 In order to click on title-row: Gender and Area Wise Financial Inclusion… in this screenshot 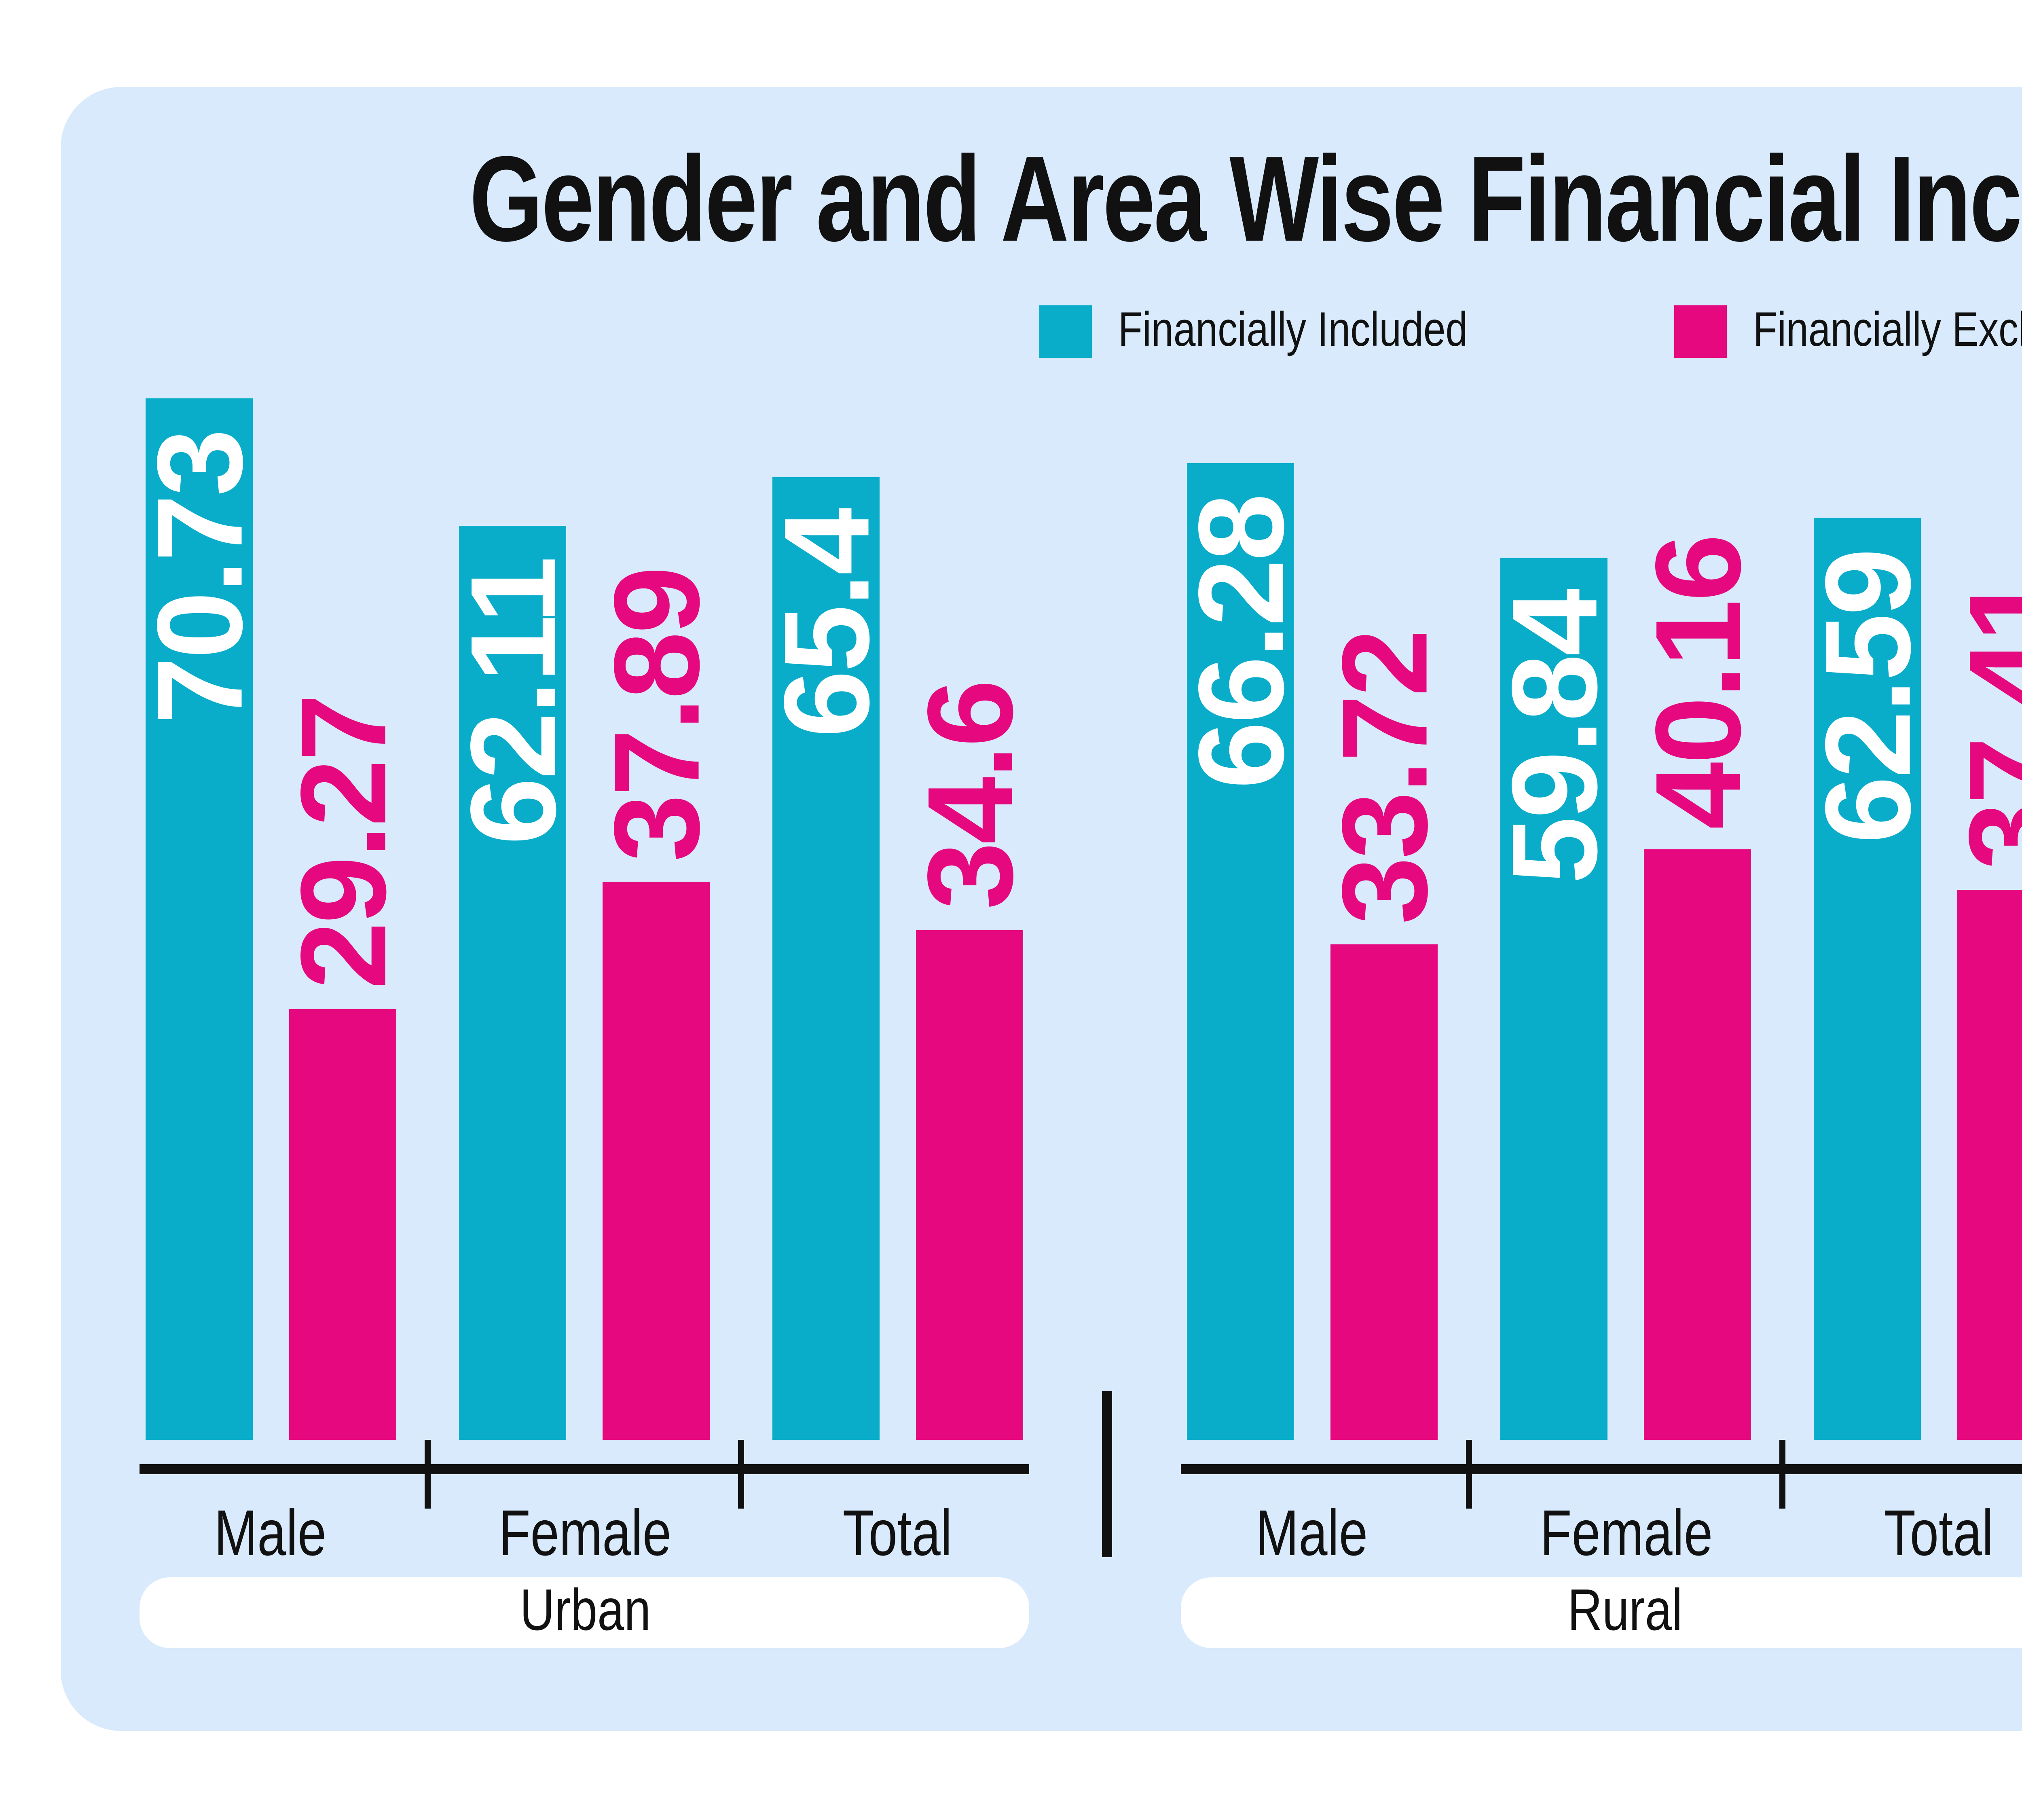, I will do `click(1011, 199)`.